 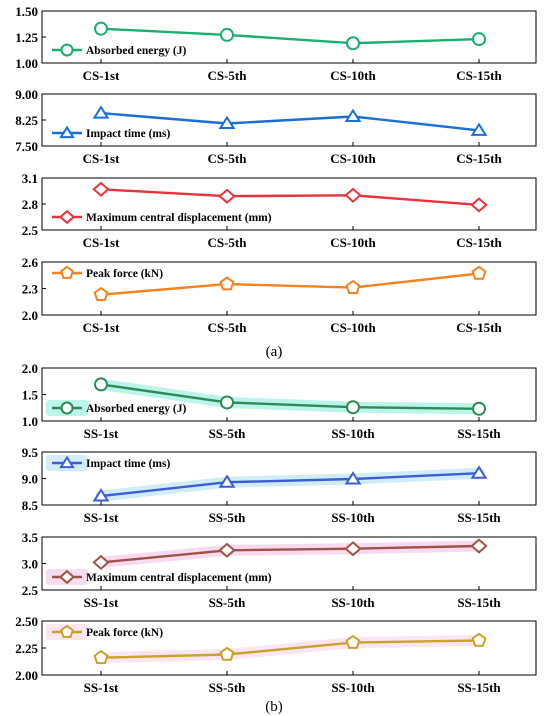 What do you see at coordinates (26, 648) in the screenshot?
I see `y-tick-label: 2.25` at bounding box center [26, 648].